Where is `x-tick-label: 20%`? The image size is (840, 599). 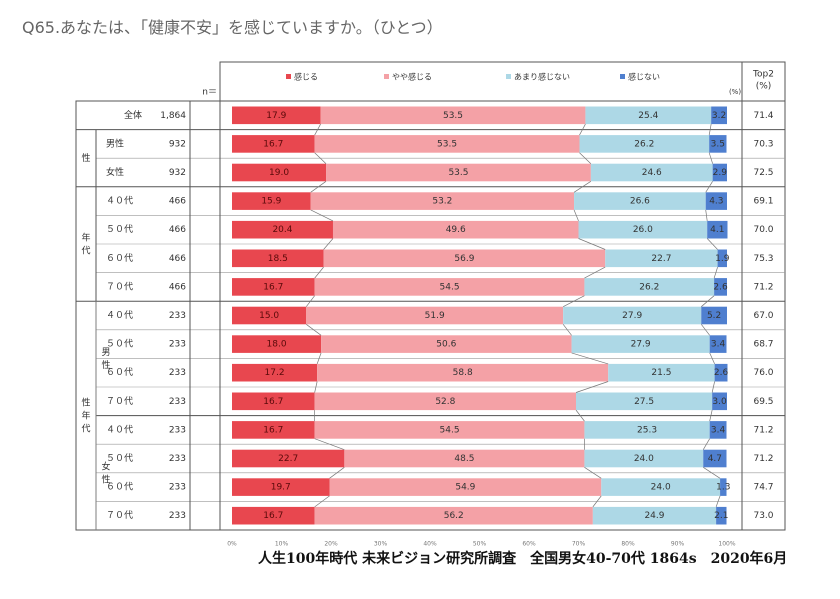
x-tick-label: 20% is located at coordinates (331, 544).